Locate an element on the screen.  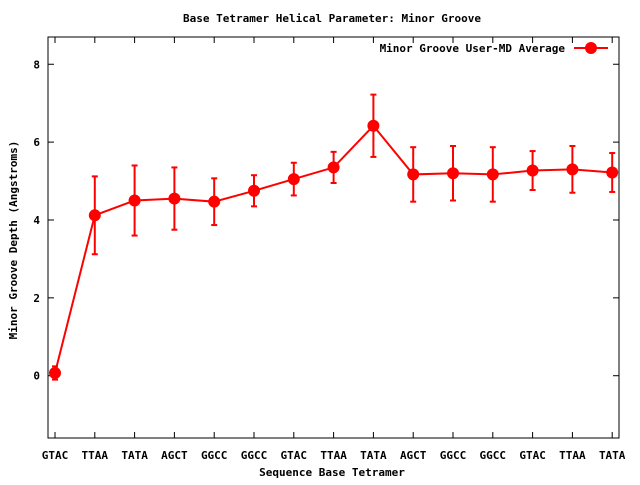
legend: Minor Groove User-MD Average is located at coordinates (494, 48).